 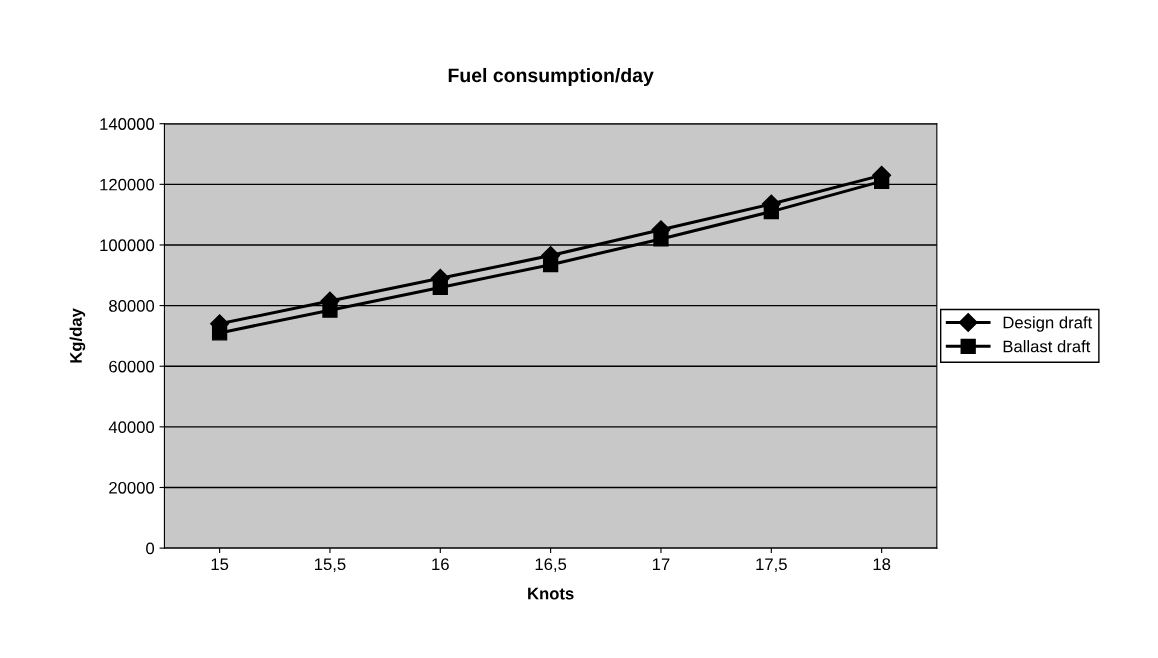 What do you see at coordinates (440, 564) in the screenshot?
I see `x-tick-label: 16` at bounding box center [440, 564].